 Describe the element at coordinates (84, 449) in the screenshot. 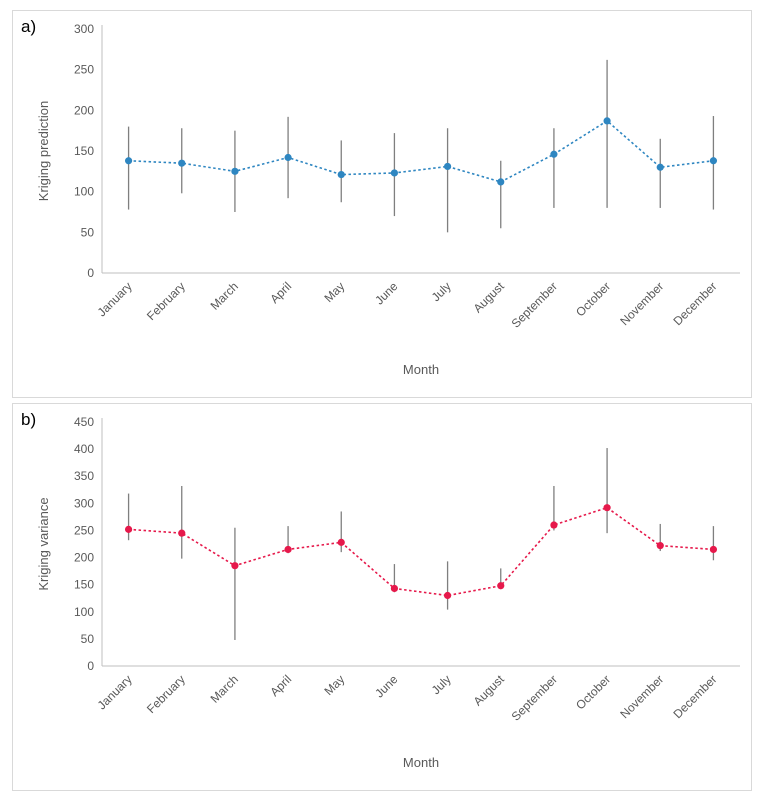

I see `y-tick-label: 400` at that location.